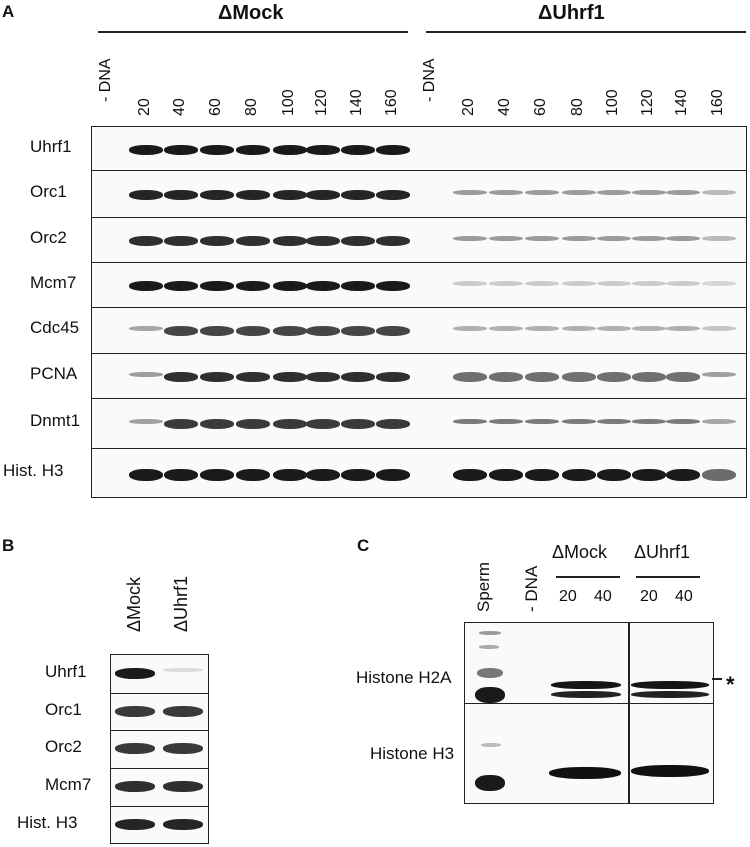 The width and height of the screenshot is (750, 847). Describe the element at coordinates (730, 684) in the screenshot. I see `panel-c-asterisk: *` at that location.